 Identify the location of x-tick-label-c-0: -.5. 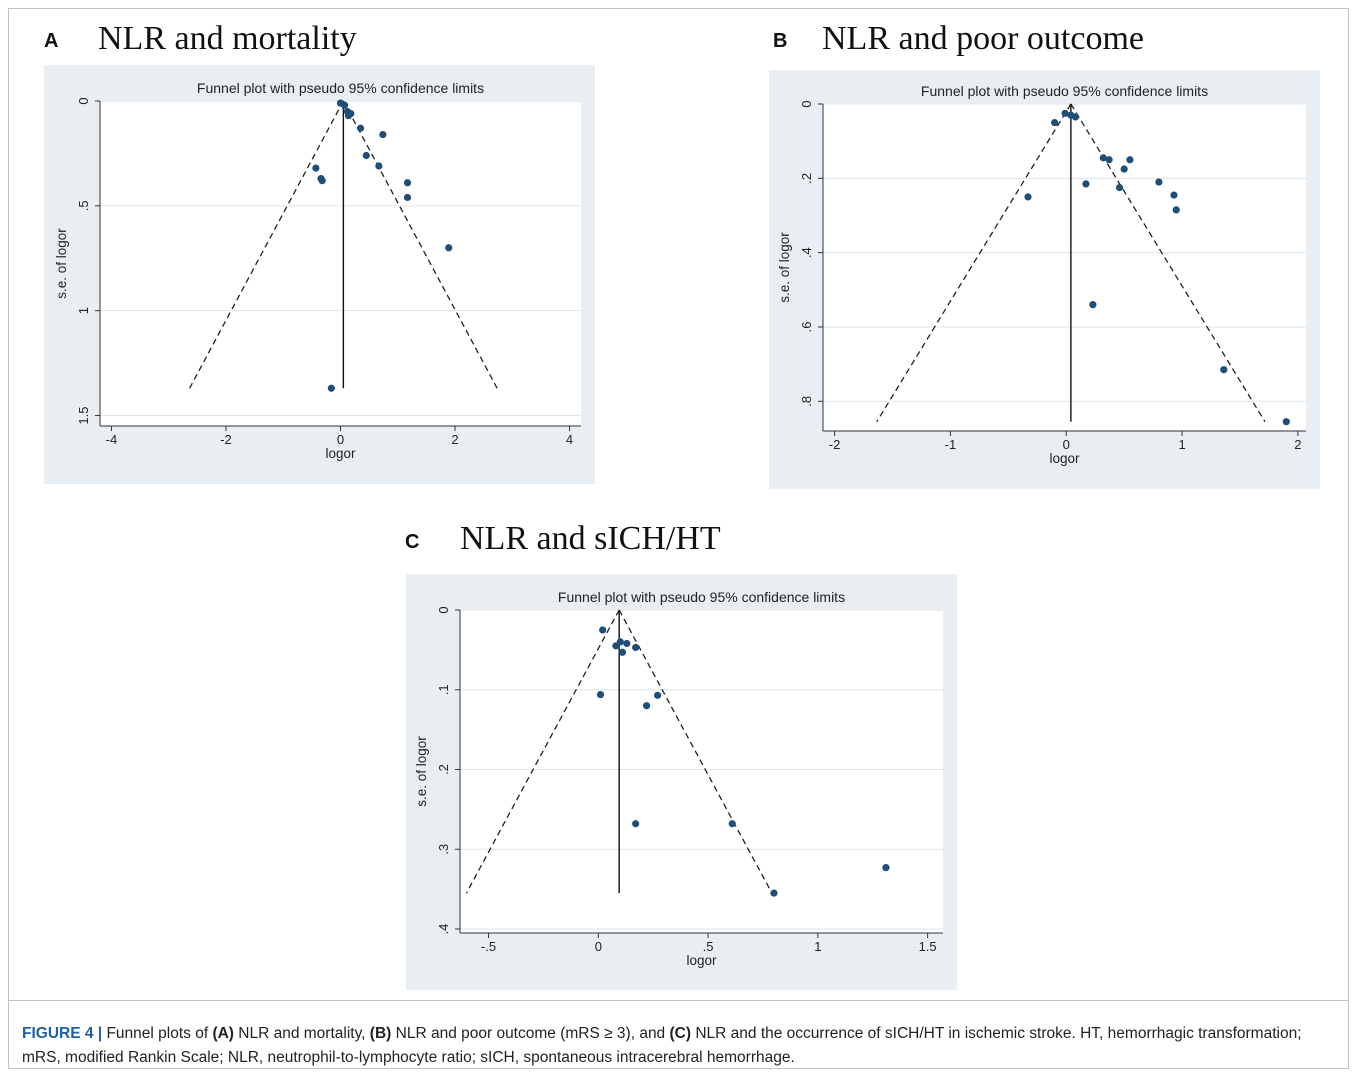
(488, 946).